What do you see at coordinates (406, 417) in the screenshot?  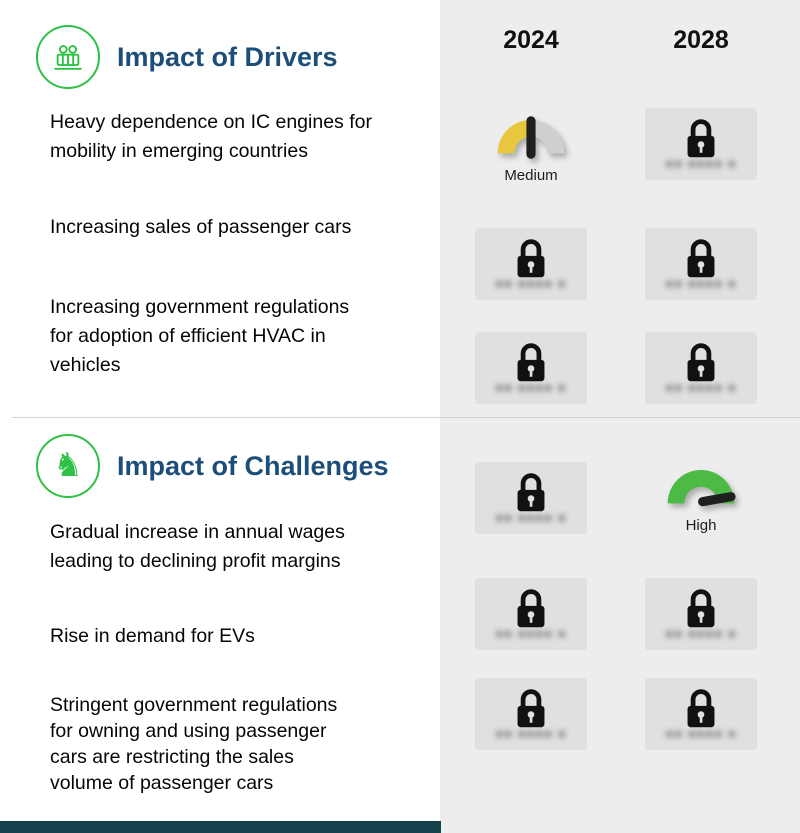 I see `section-divider` at bounding box center [406, 417].